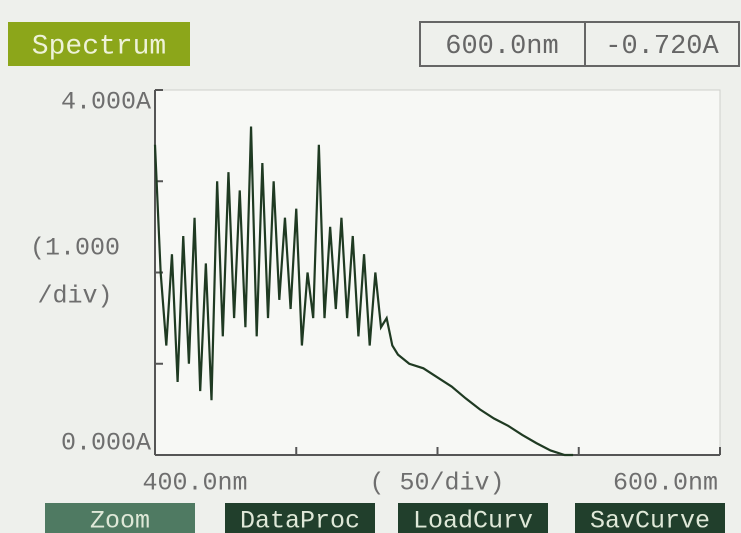 The width and height of the screenshot is (741, 533). I want to click on title: Spectrum, so click(99, 46).